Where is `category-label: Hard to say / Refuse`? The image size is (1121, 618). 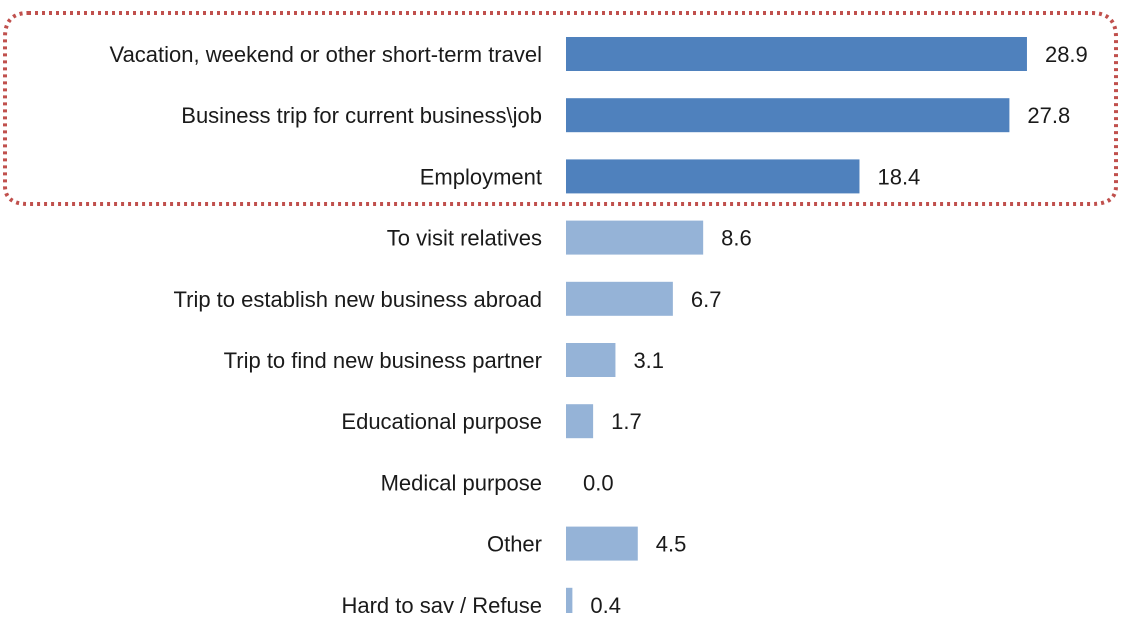
category-label: Hard to say / Refuse is located at coordinates (441, 603).